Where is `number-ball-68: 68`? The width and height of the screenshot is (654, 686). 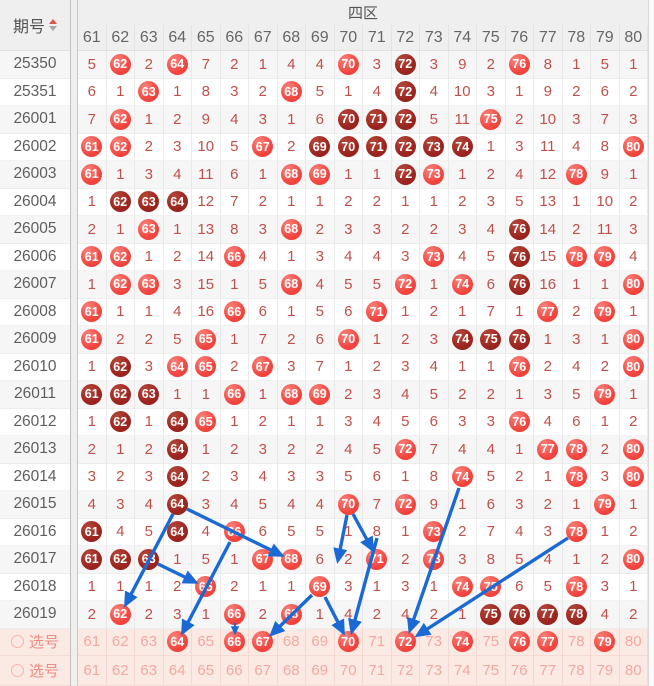 number-ball-68: 68 is located at coordinates (291, 614).